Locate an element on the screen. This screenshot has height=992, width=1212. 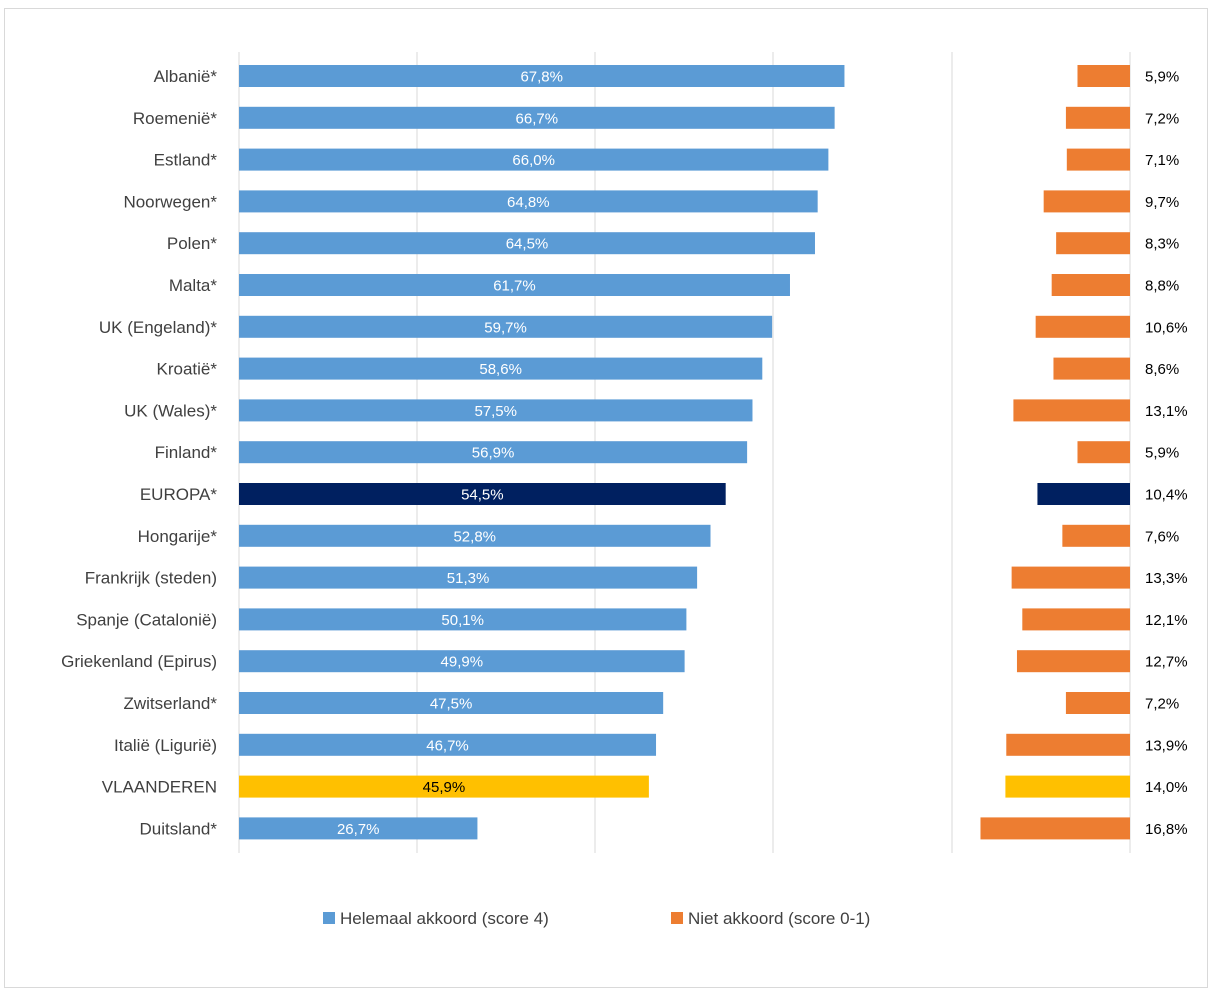
data-label-niet-akkoord: 8,3% is located at coordinates (1162, 244).